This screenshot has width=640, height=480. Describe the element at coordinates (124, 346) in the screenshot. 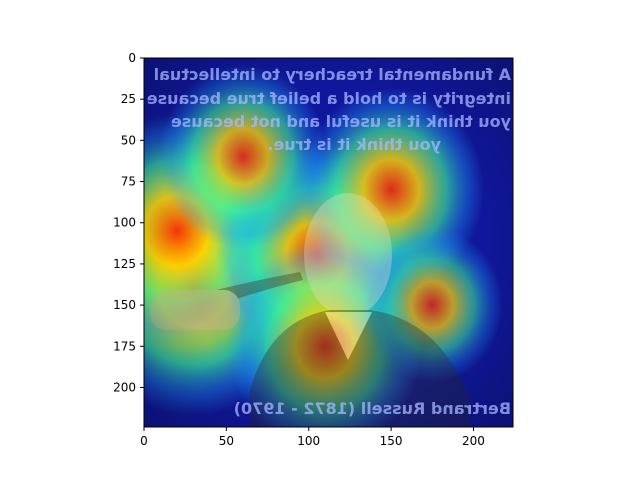

I see `y-tick-label: 175` at that location.